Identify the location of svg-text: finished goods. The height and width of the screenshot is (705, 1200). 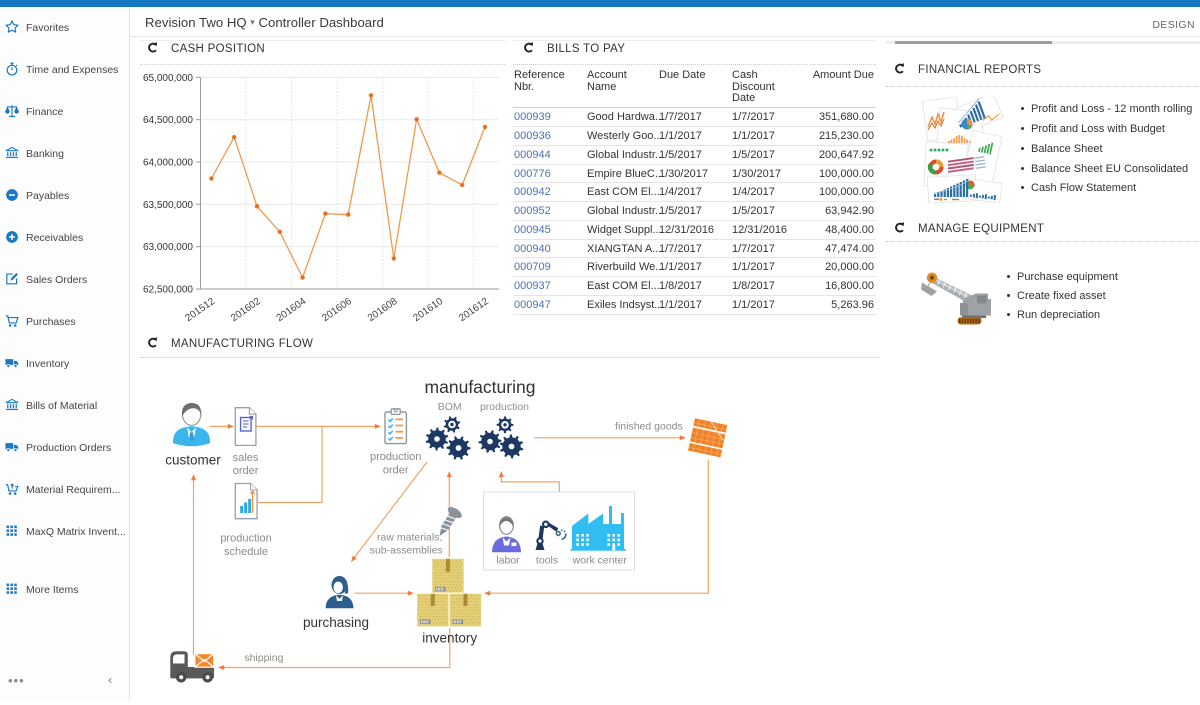
(649, 427).